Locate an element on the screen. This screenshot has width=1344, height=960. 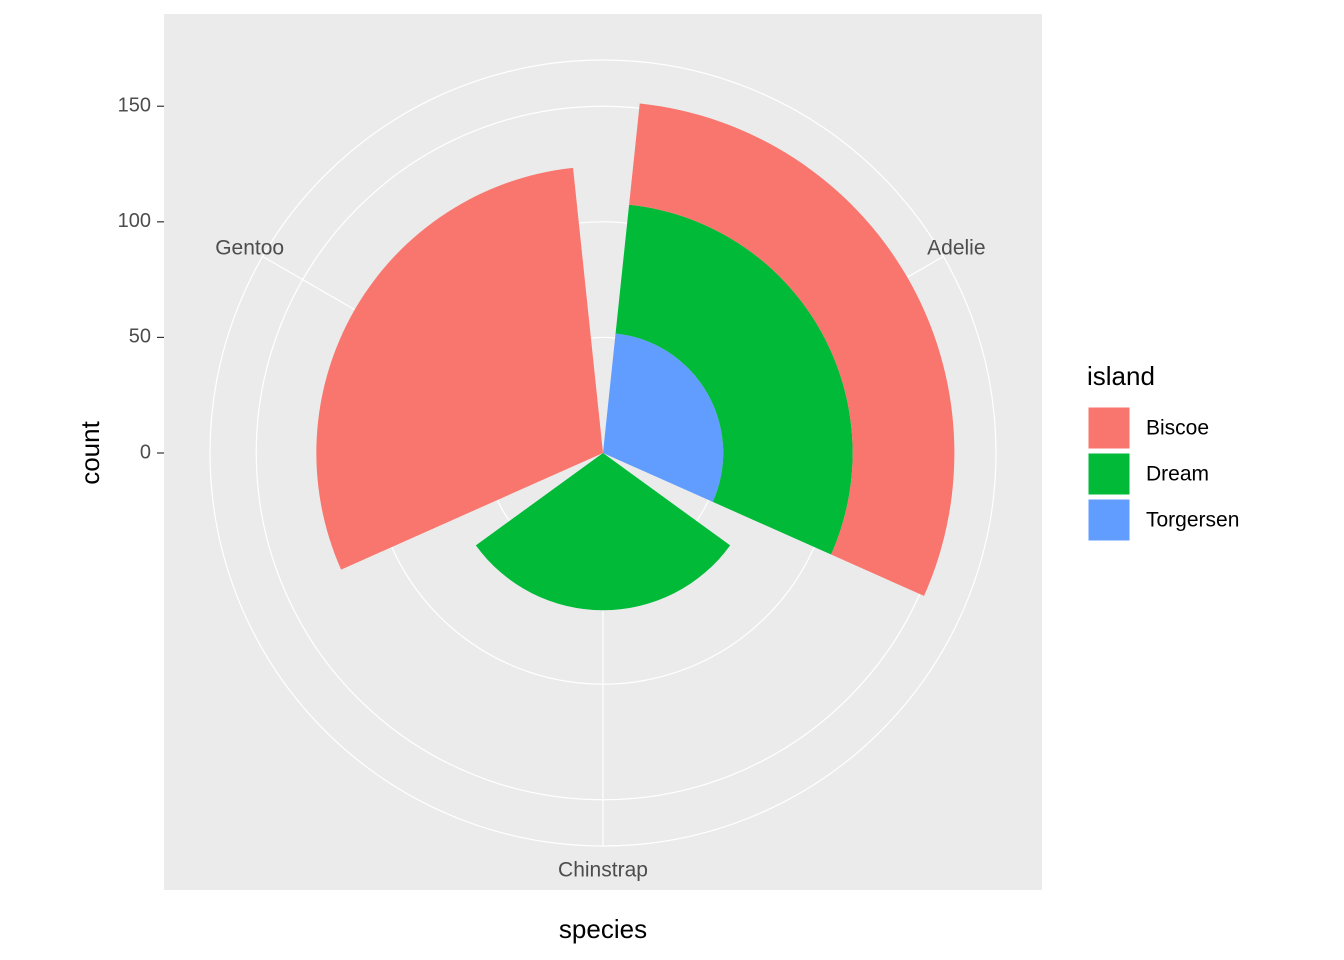
y-axis-title: count is located at coordinates (90, 452).